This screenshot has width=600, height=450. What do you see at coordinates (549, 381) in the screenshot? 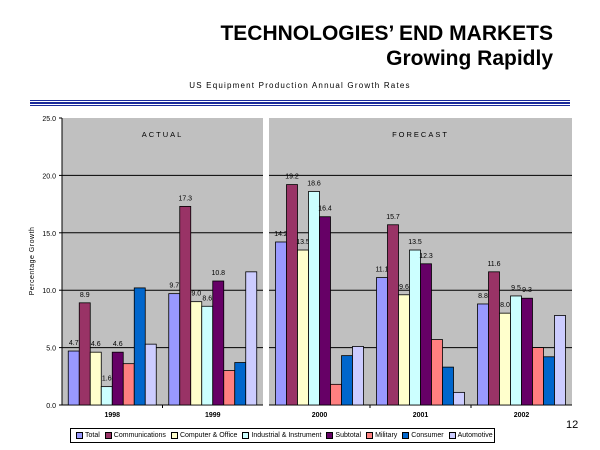
I see `bar-consumer-2002` at bounding box center [549, 381].